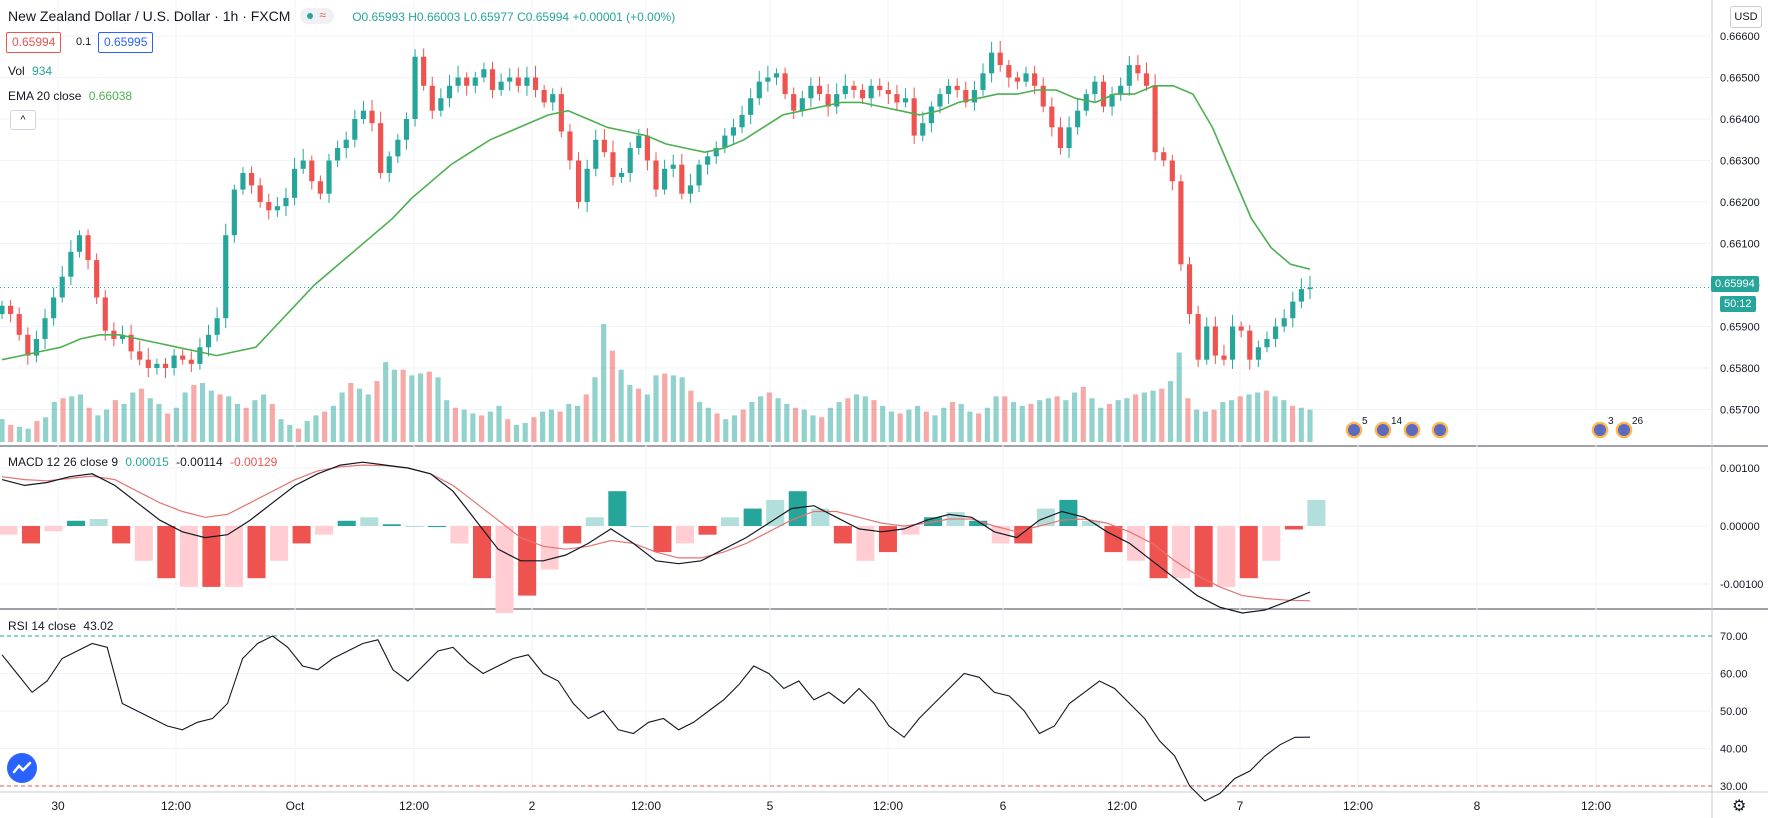 This screenshot has height=818, width=1768. What do you see at coordinates (22, 768) in the screenshot?
I see `tradingview-logo-icon` at bounding box center [22, 768].